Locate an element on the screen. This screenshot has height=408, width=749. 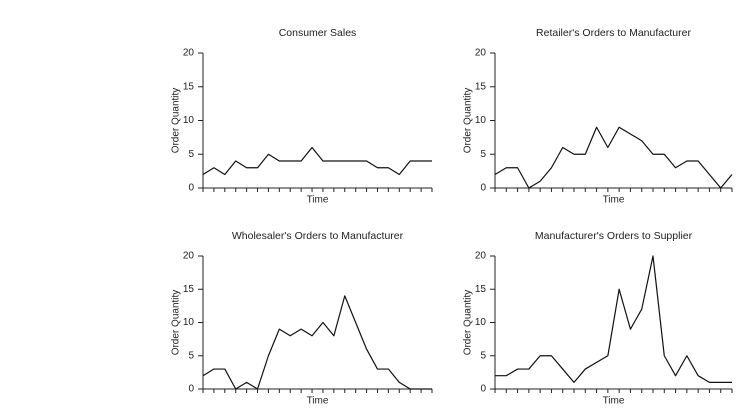
chart-title: Retailer's Orders to Manufacturer is located at coordinates (613, 33).